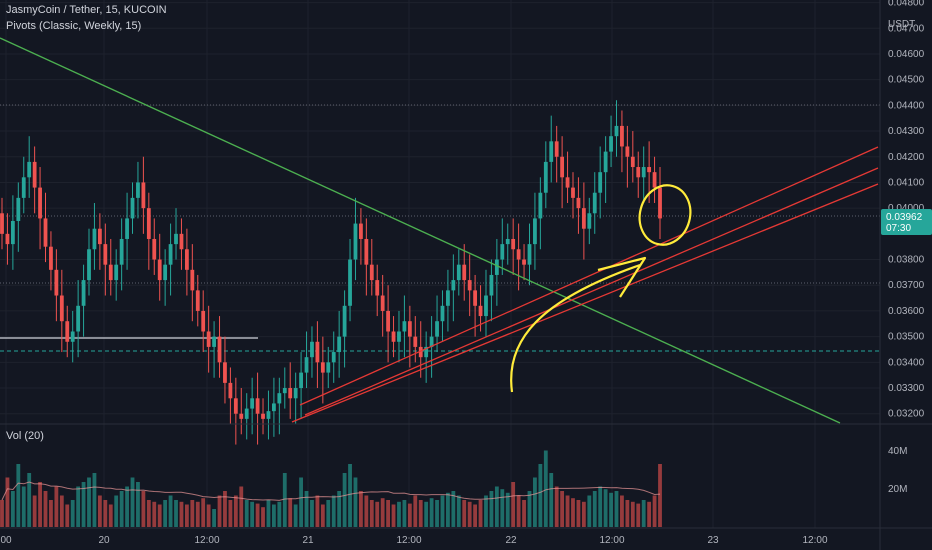 The width and height of the screenshot is (932, 550). Describe the element at coordinates (906, 54) in the screenshot. I see `price-tick-label: 0.04600` at that location.